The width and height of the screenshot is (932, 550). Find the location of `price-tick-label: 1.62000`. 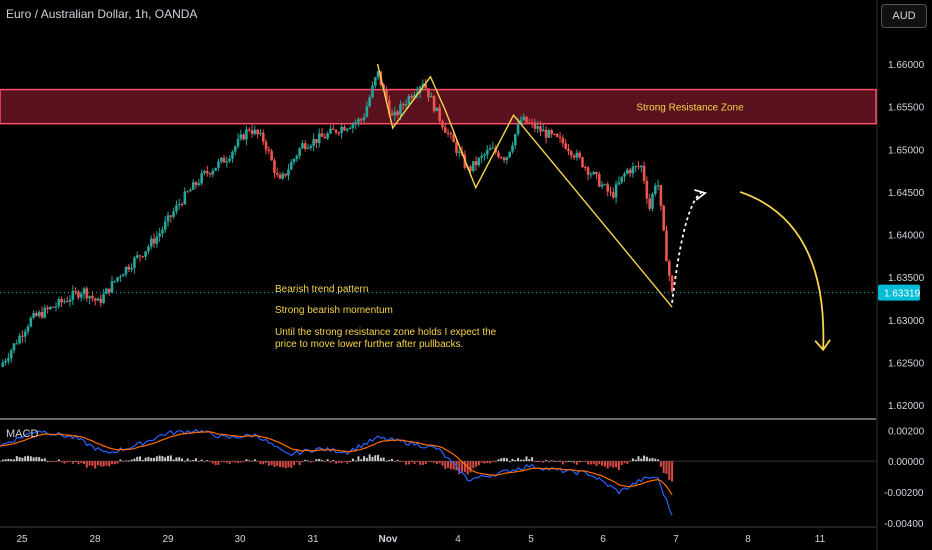

price-tick-label: 1.62000 is located at coordinates (906, 406).